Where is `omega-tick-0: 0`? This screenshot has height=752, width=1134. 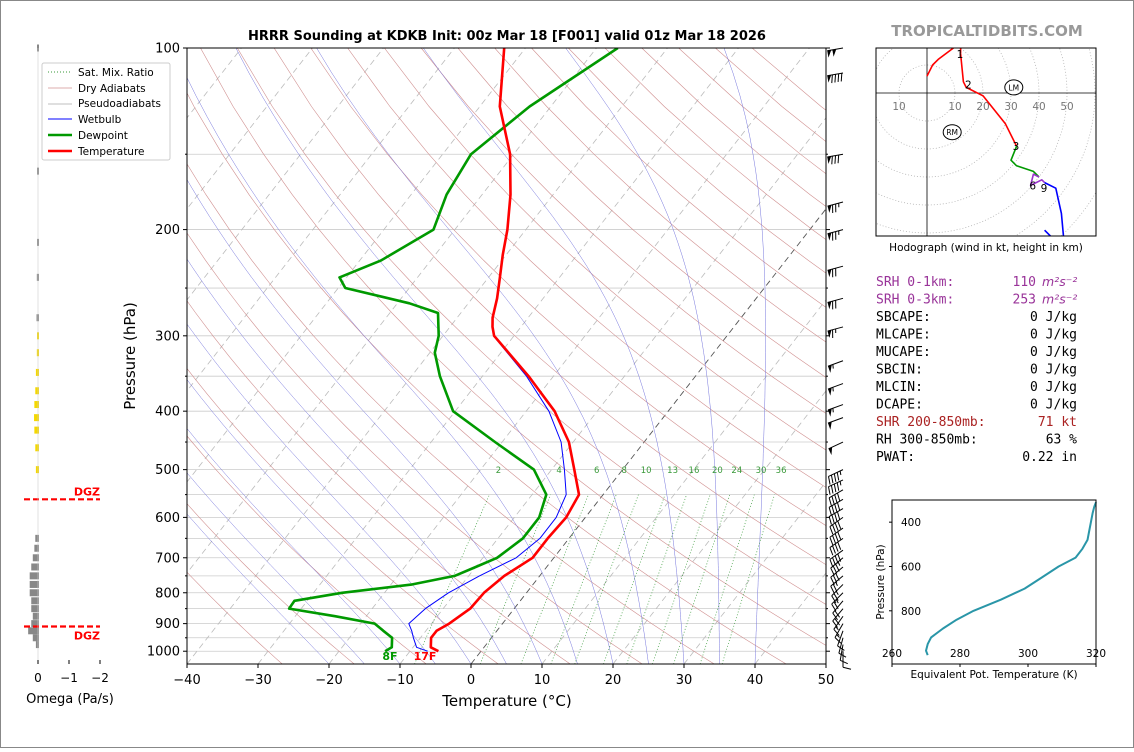
omega-tick-0: 0 is located at coordinates (38, 678).